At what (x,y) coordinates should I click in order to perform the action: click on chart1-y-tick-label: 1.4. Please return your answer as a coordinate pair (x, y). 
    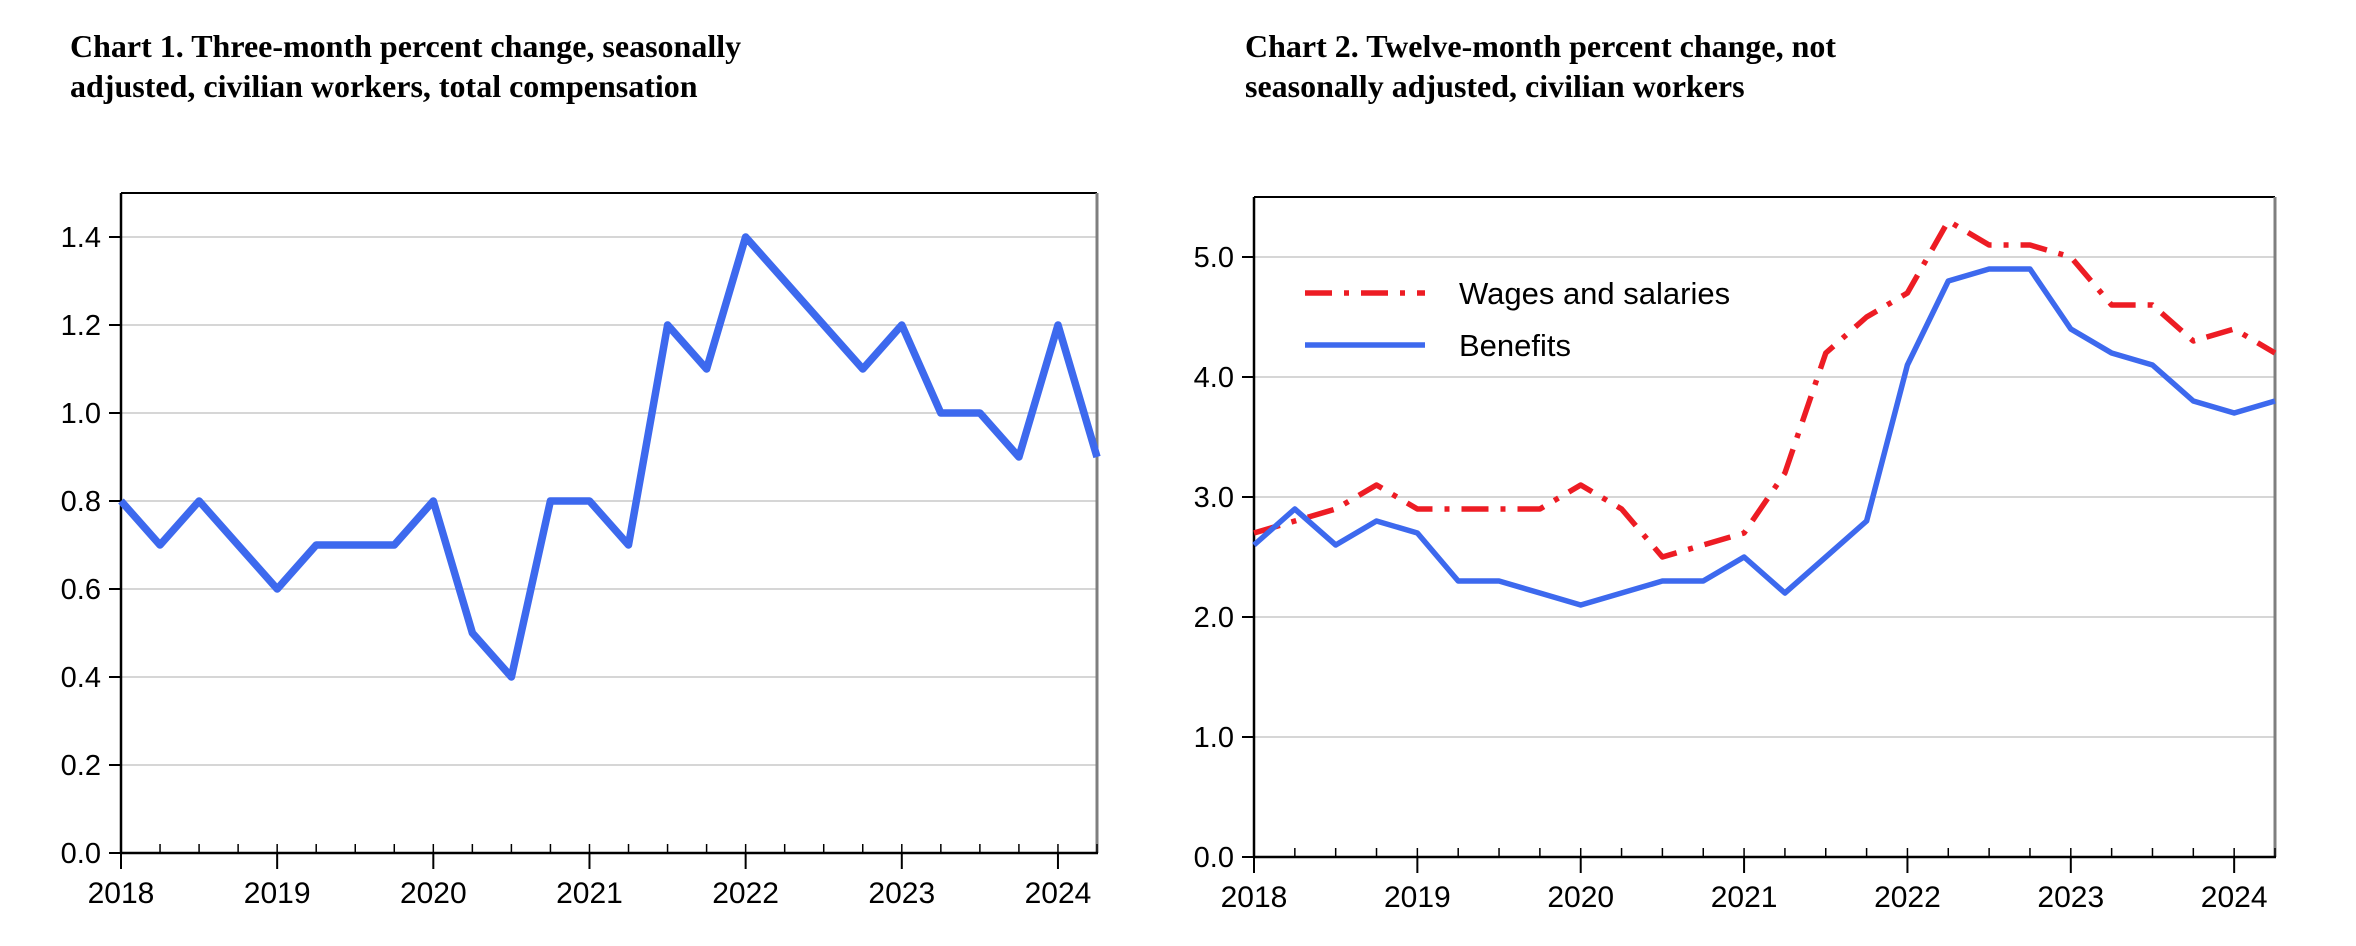
    Looking at the image, I should click on (81, 238).